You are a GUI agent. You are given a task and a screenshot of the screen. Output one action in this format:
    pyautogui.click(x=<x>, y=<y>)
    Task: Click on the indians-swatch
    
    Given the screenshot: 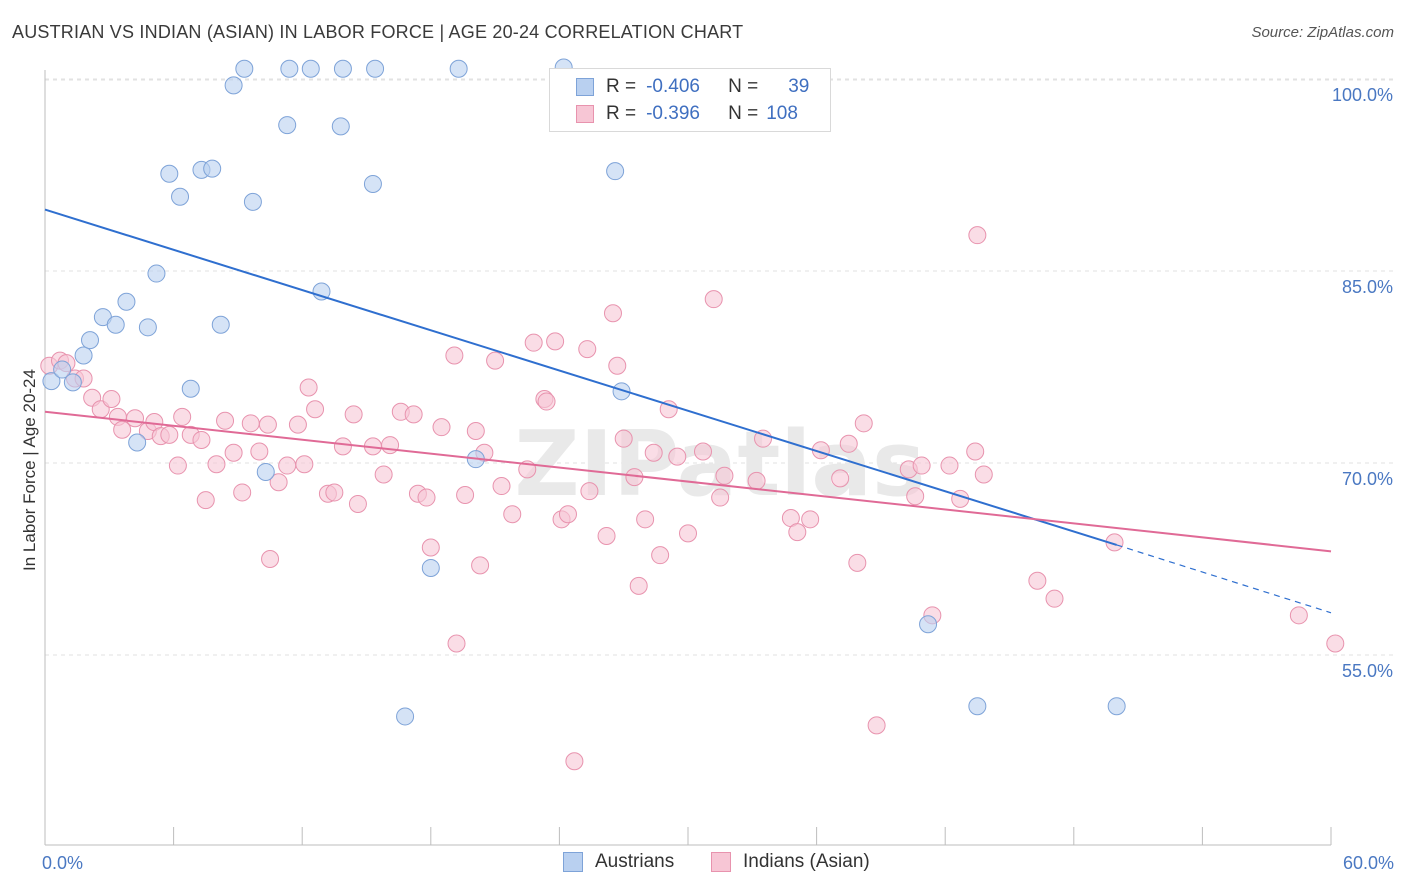 What is the action you would take?
    pyautogui.click(x=585, y=114)
    